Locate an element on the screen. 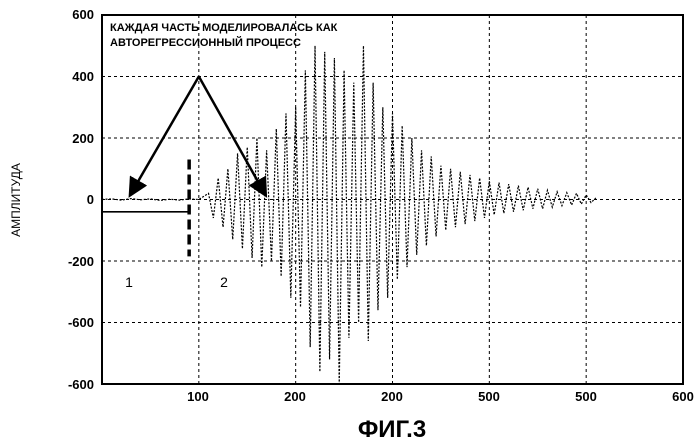  figure-caption: ФИГ.3 is located at coordinates (392, 429).